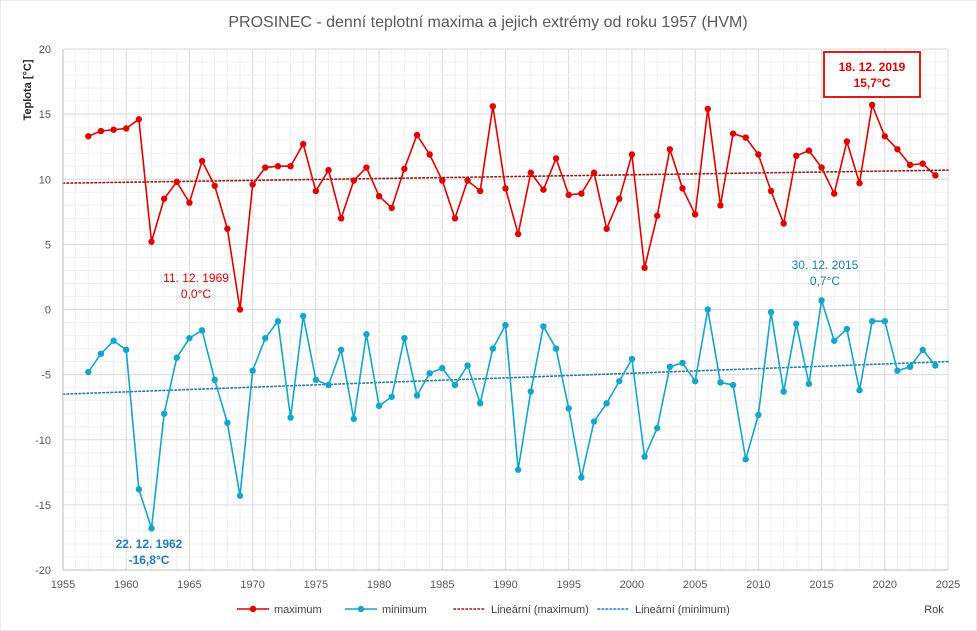 Image resolution: width=977 pixels, height=631 pixels. Describe the element at coordinates (825, 273) in the screenshot. I see `annotation-min2015: 30. 12. 2015 0,7°C` at that location.